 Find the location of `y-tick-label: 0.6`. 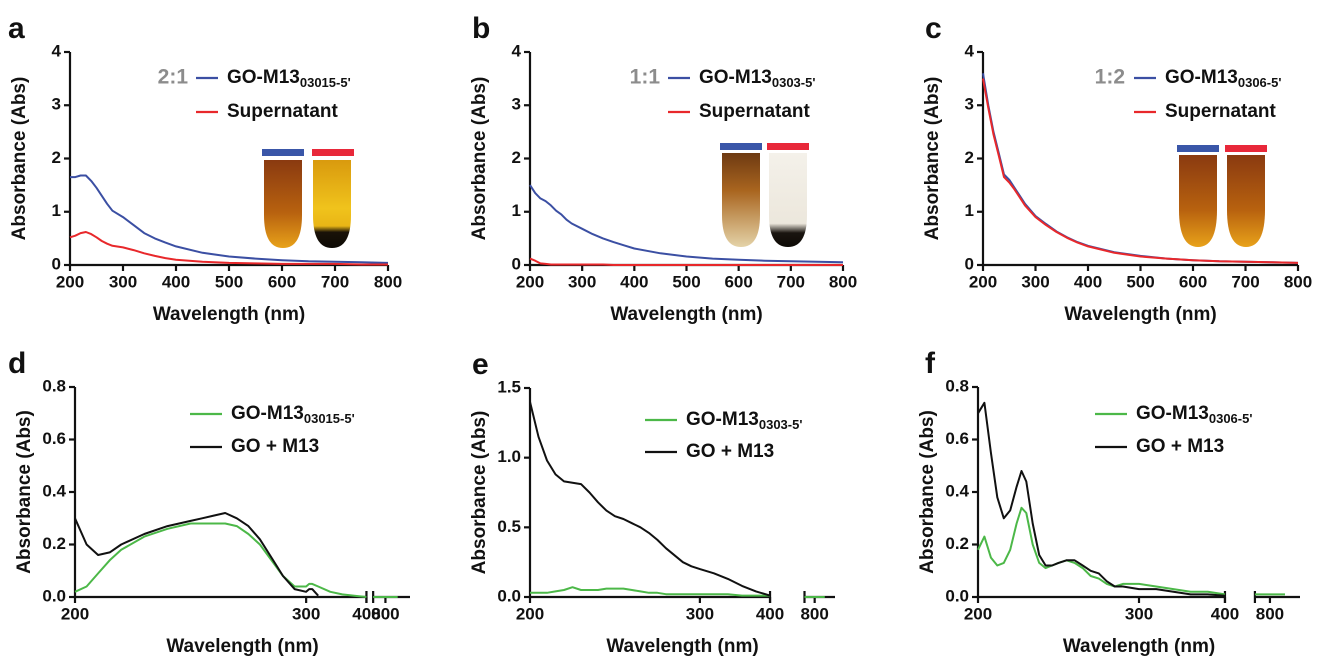

y-tick-label: 0.6 is located at coordinates (957, 438).